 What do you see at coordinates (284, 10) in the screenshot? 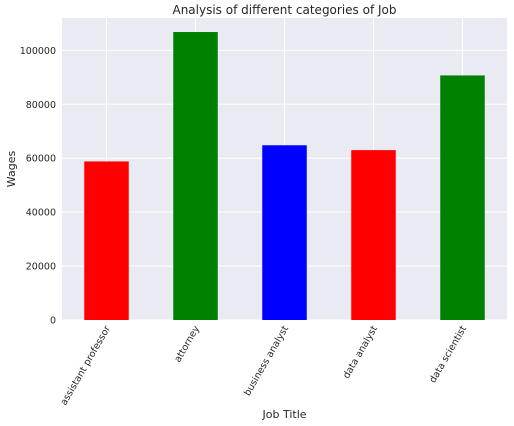
I see `chart-title: Analysis of different categories of Job` at bounding box center [284, 10].